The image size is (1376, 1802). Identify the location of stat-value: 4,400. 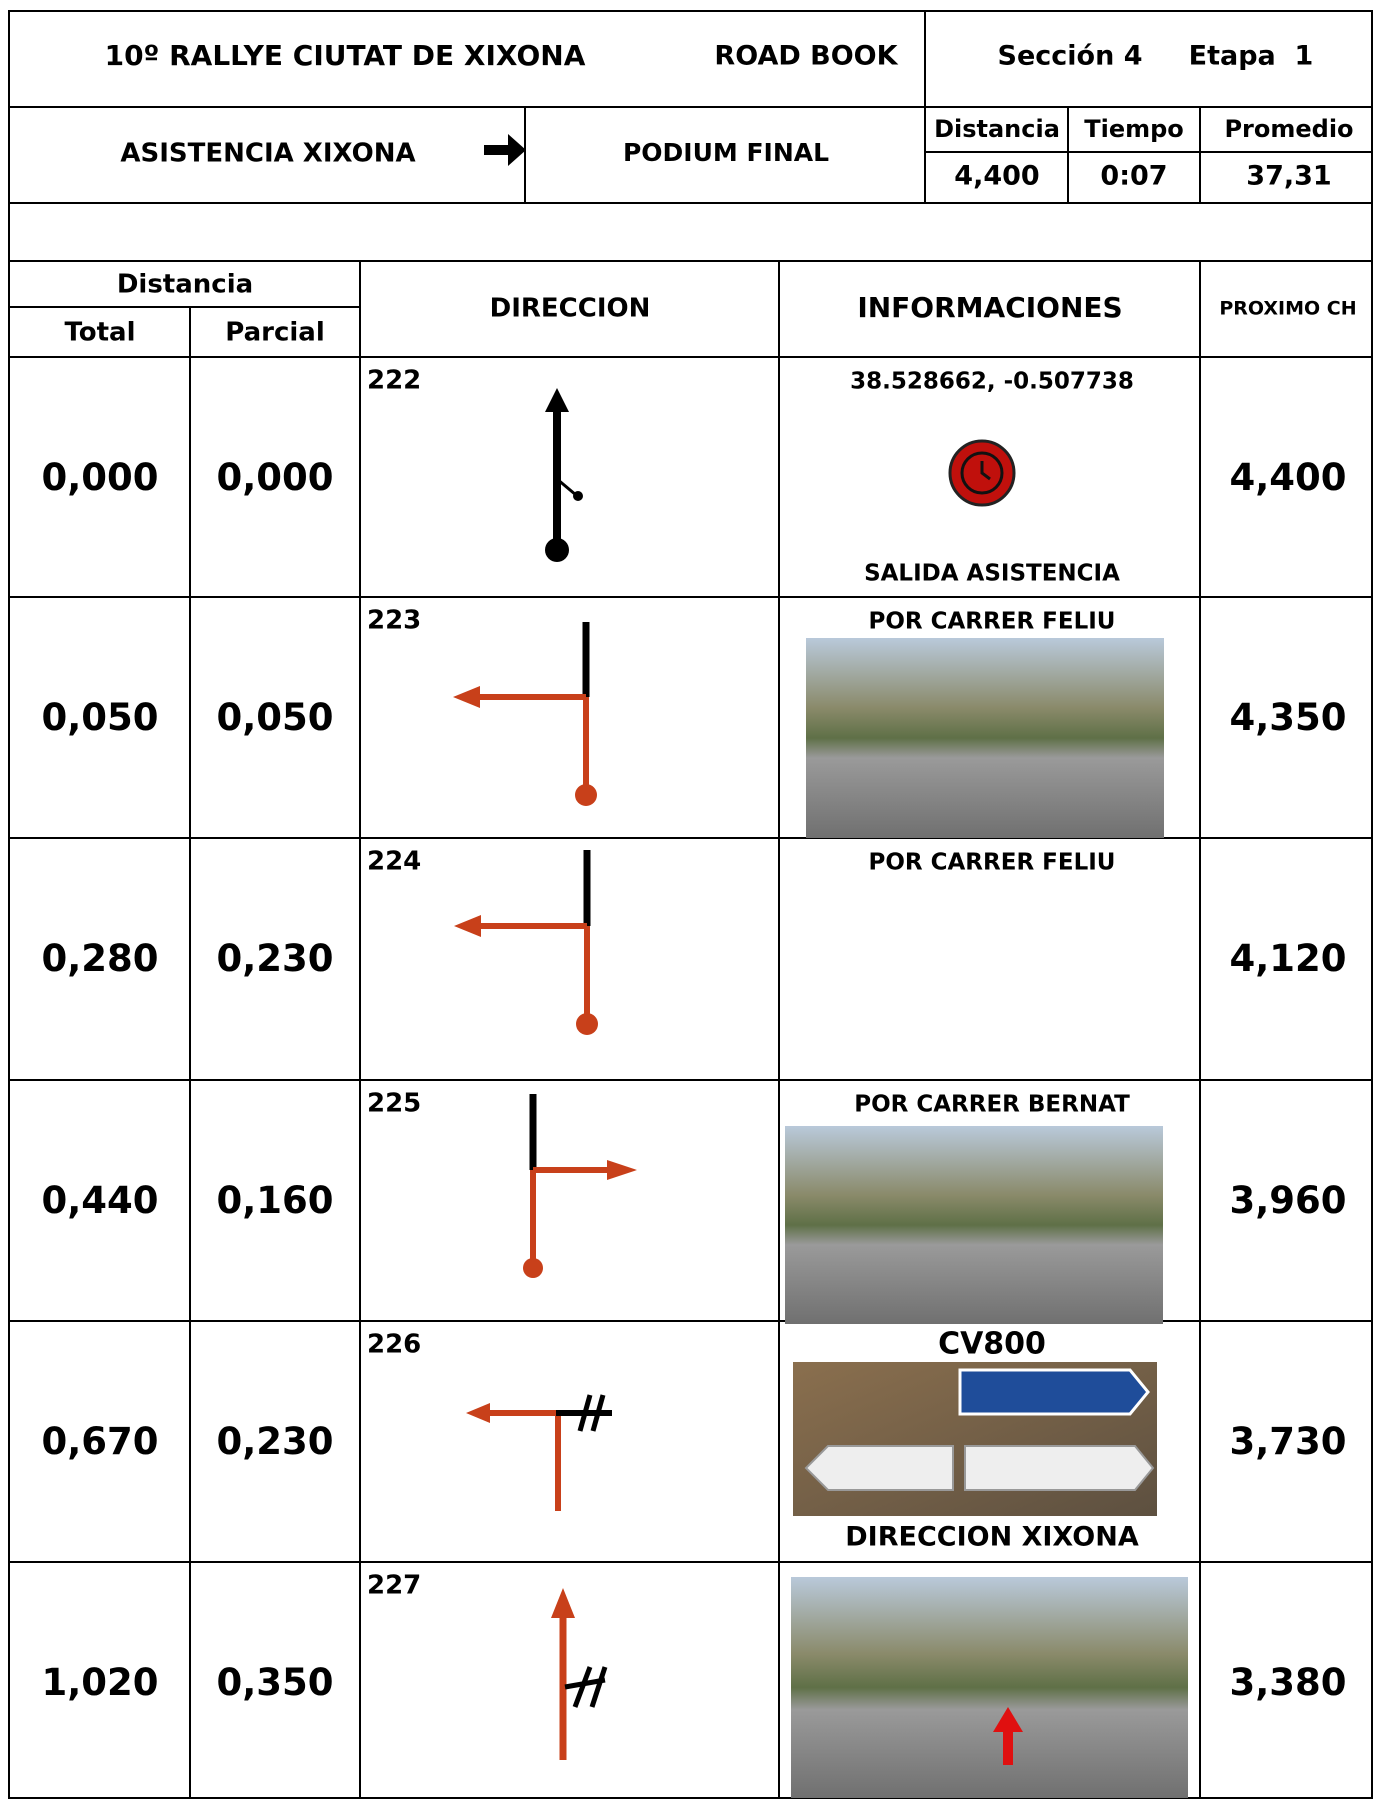
(996, 176).